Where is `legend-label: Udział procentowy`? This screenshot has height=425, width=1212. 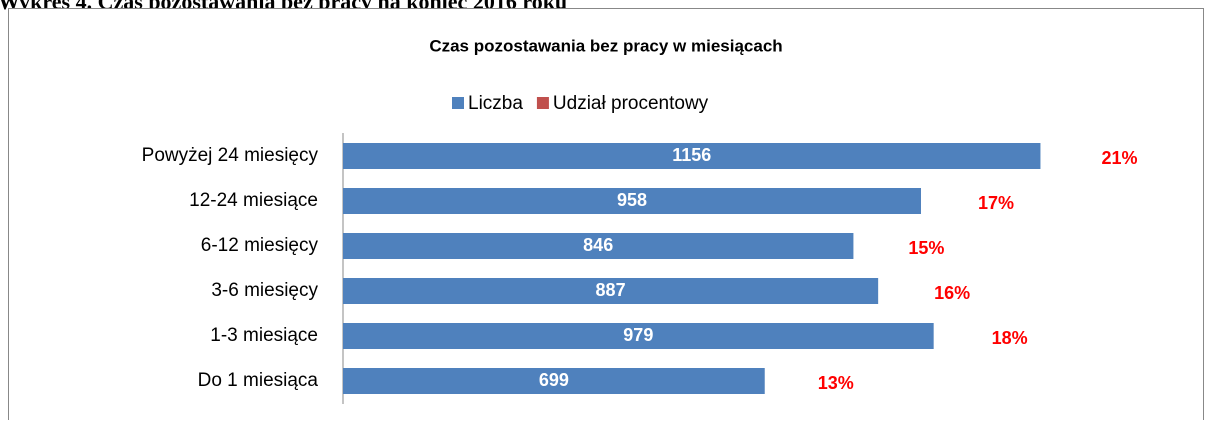 legend-label: Udział procentowy is located at coordinates (631, 103).